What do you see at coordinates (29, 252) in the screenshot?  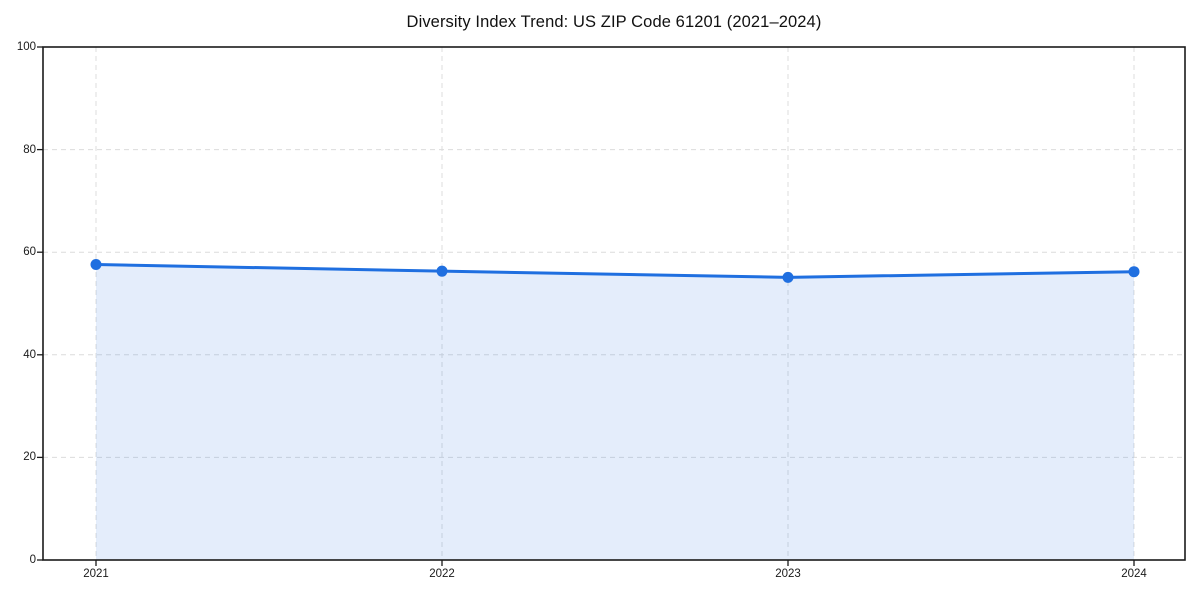 I see `y-tick-label: 60` at bounding box center [29, 252].